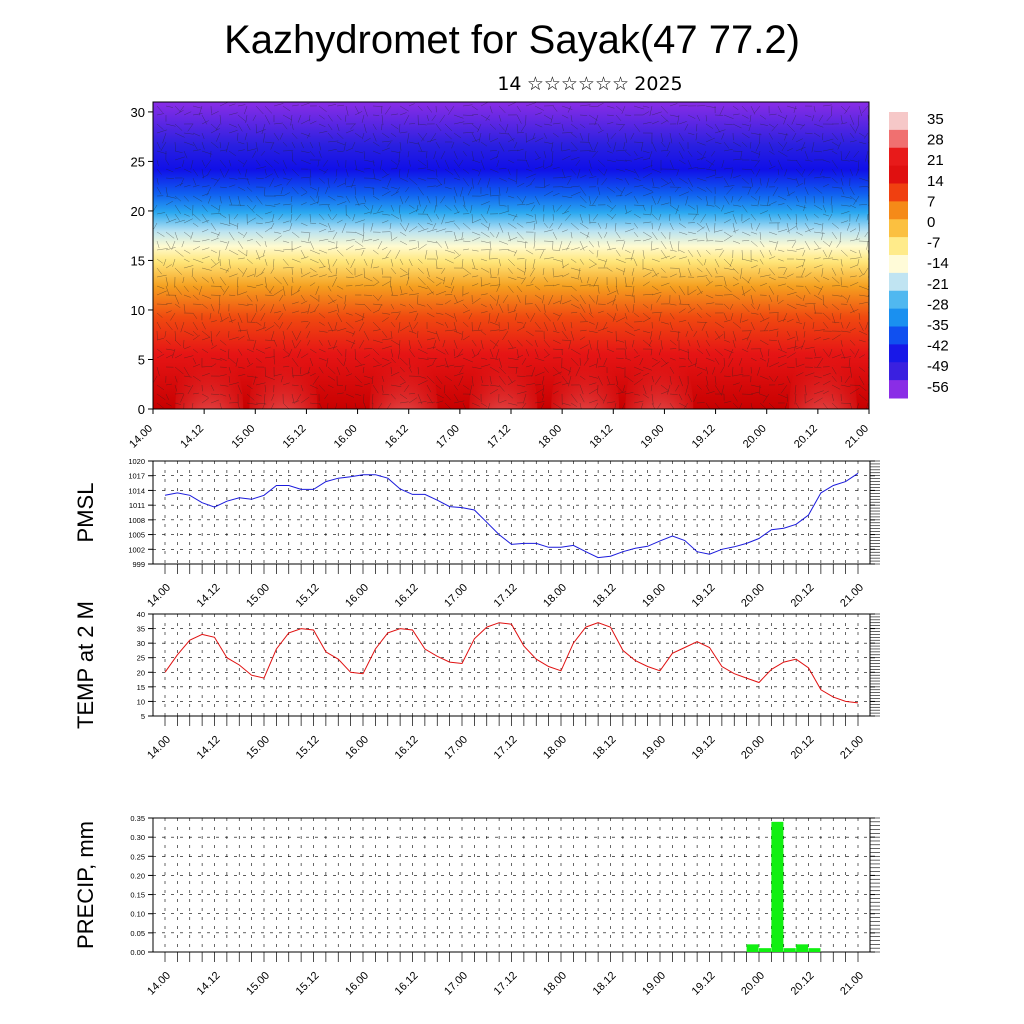 Image resolution: width=1024 pixels, height=1024 pixels. Describe the element at coordinates (938, 304) in the screenshot. I see `colorbar-label: -28` at that location.